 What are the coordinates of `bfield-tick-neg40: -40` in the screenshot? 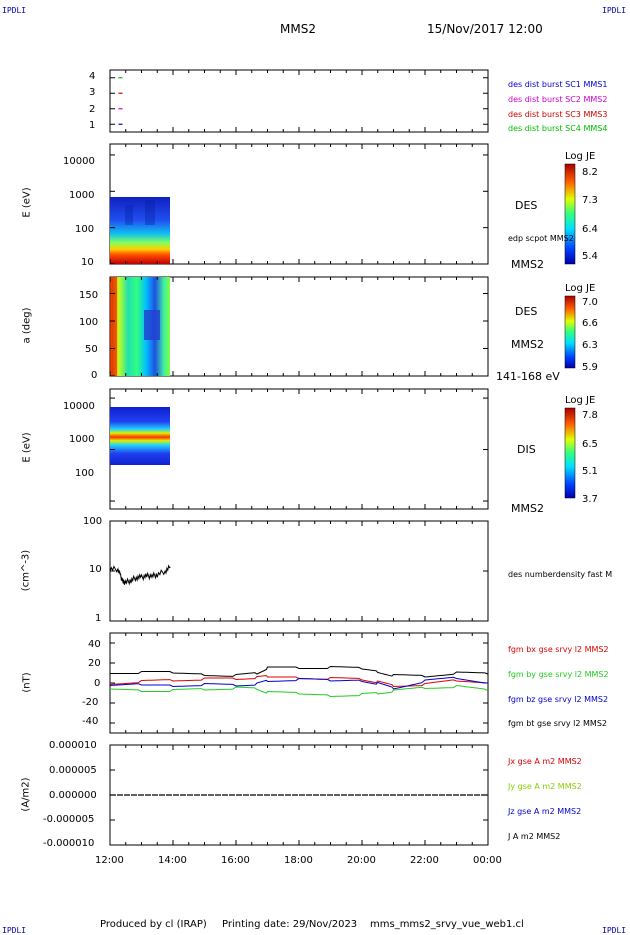 It's located at (90, 721).